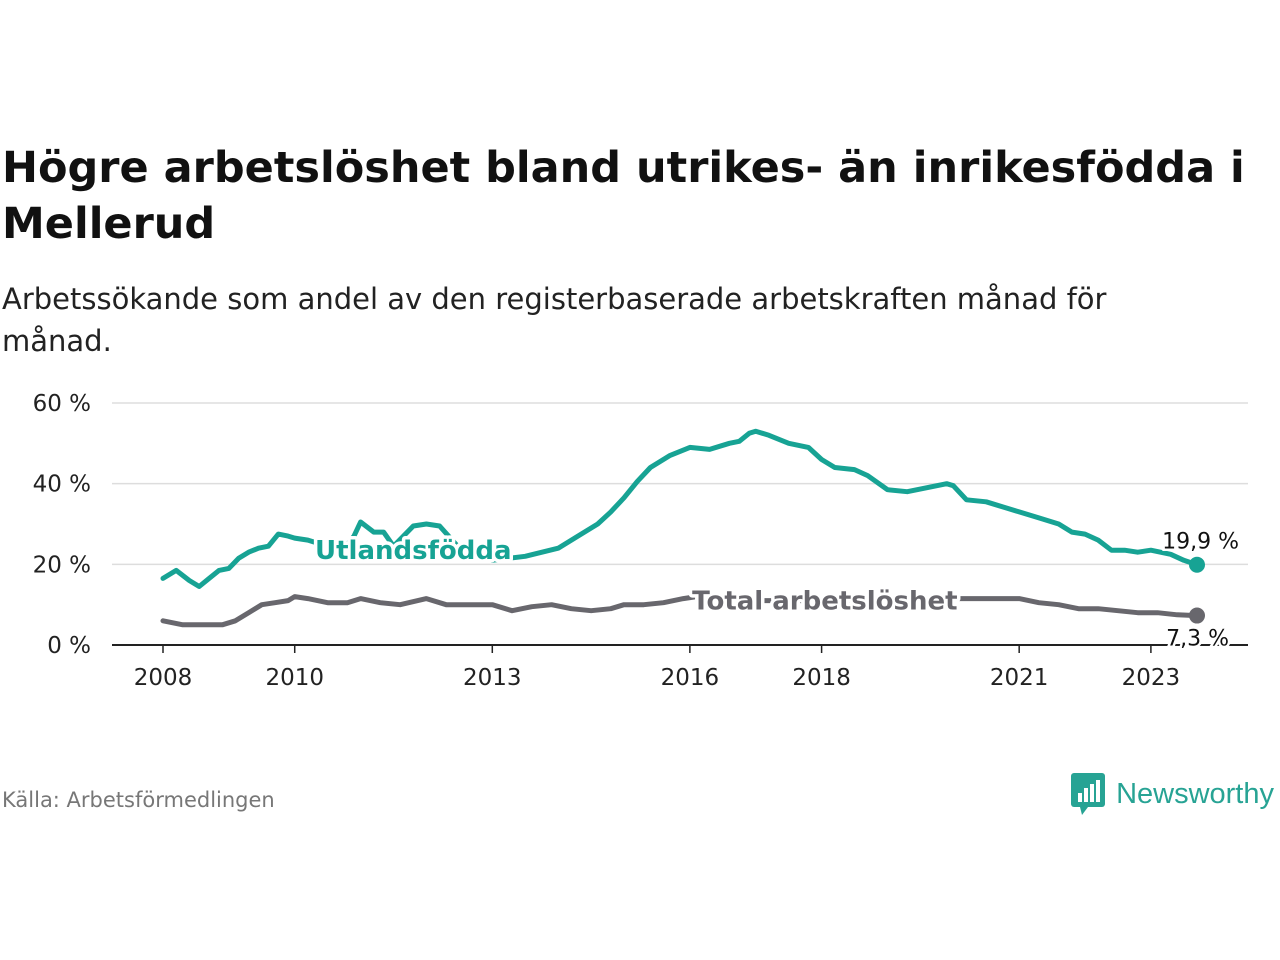 The width and height of the screenshot is (1280, 960). What do you see at coordinates (492, 678) in the screenshot?
I see `x-tick-label: 2013` at bounding box center [492, 678].